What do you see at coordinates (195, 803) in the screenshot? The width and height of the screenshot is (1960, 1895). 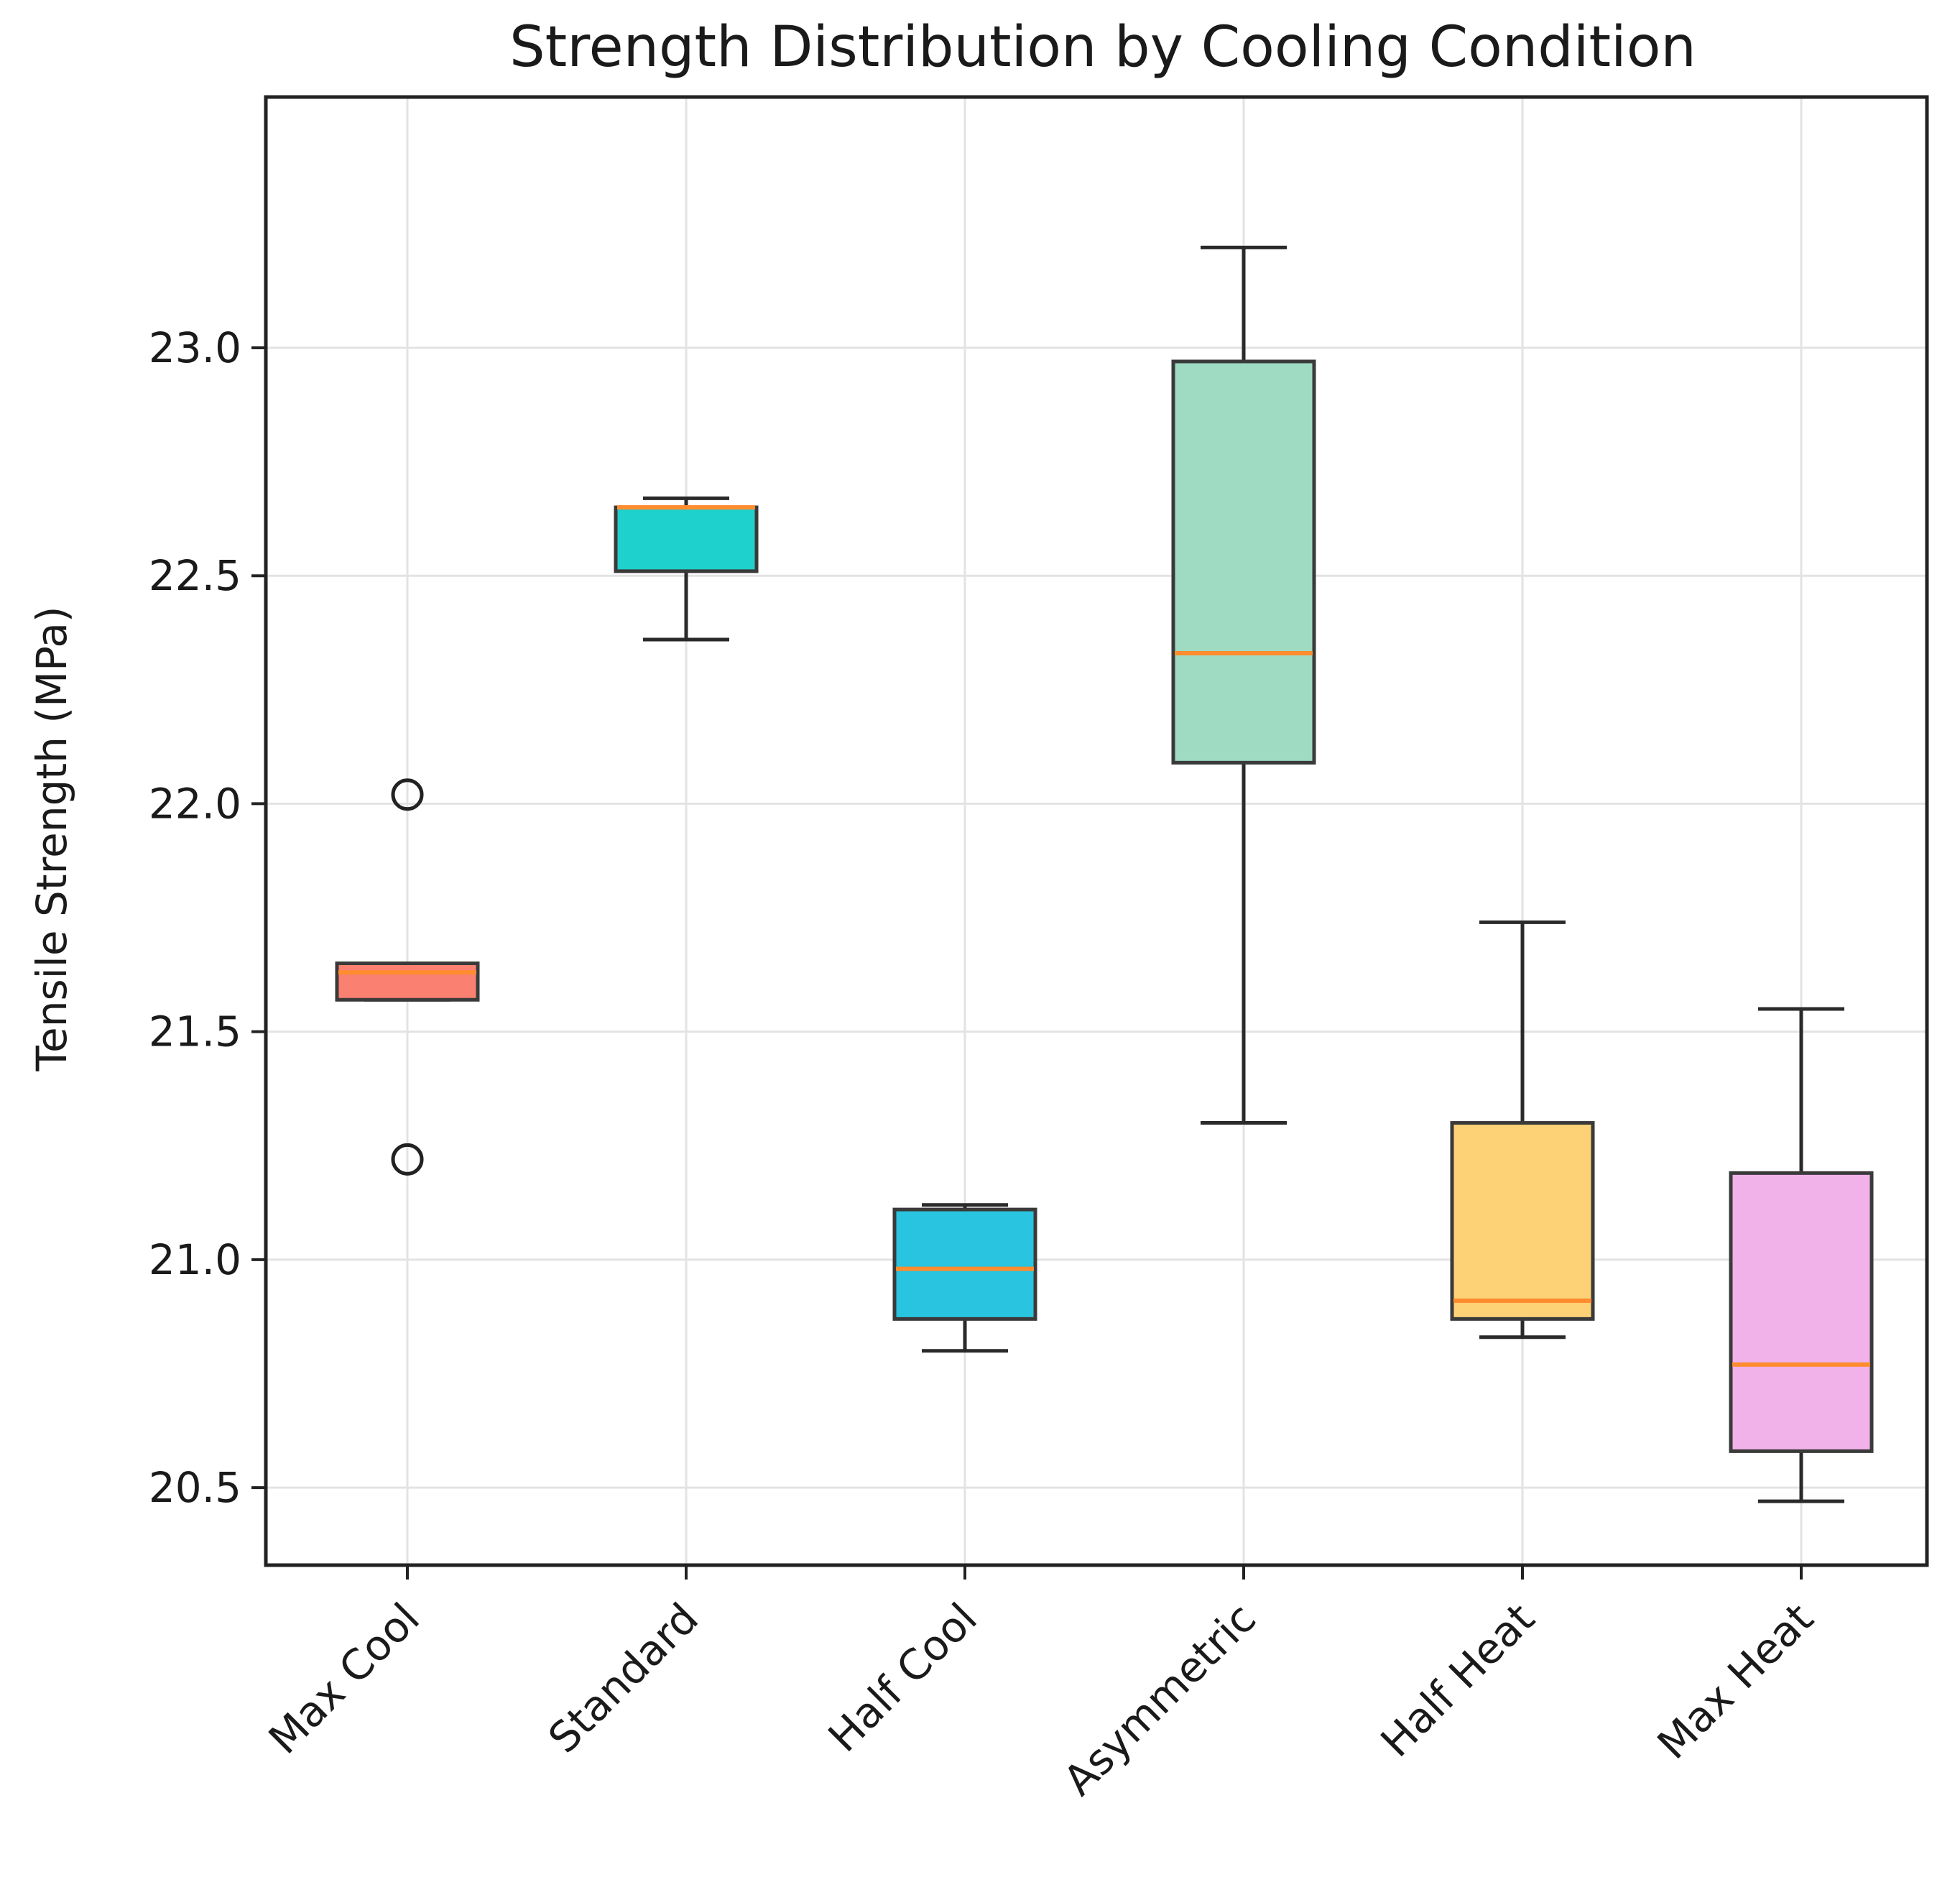 I see `y-tick-label: 22.0` at bounding box center [195, 803].